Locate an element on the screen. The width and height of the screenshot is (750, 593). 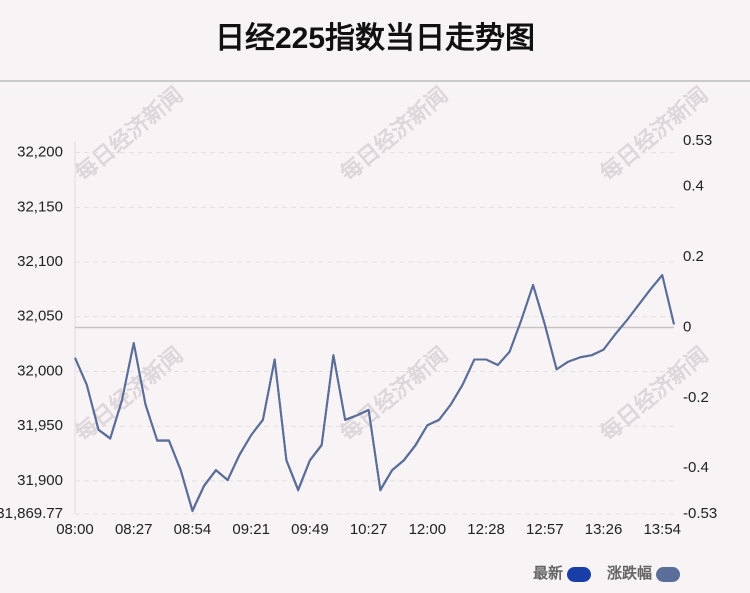
x-tick-label: 09:21 is located at coordinates (251, 529).